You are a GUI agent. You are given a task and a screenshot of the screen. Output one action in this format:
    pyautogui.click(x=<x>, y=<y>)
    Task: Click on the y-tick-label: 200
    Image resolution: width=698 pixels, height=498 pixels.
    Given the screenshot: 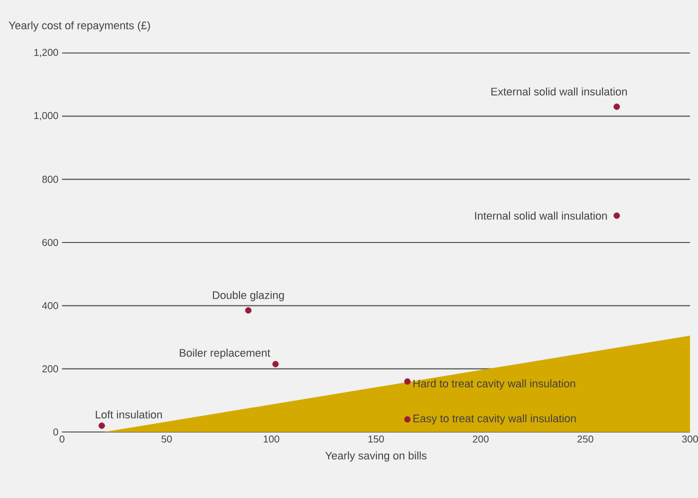 What is the action you would take?
    pyautogui.click(x=50, y=368)
    